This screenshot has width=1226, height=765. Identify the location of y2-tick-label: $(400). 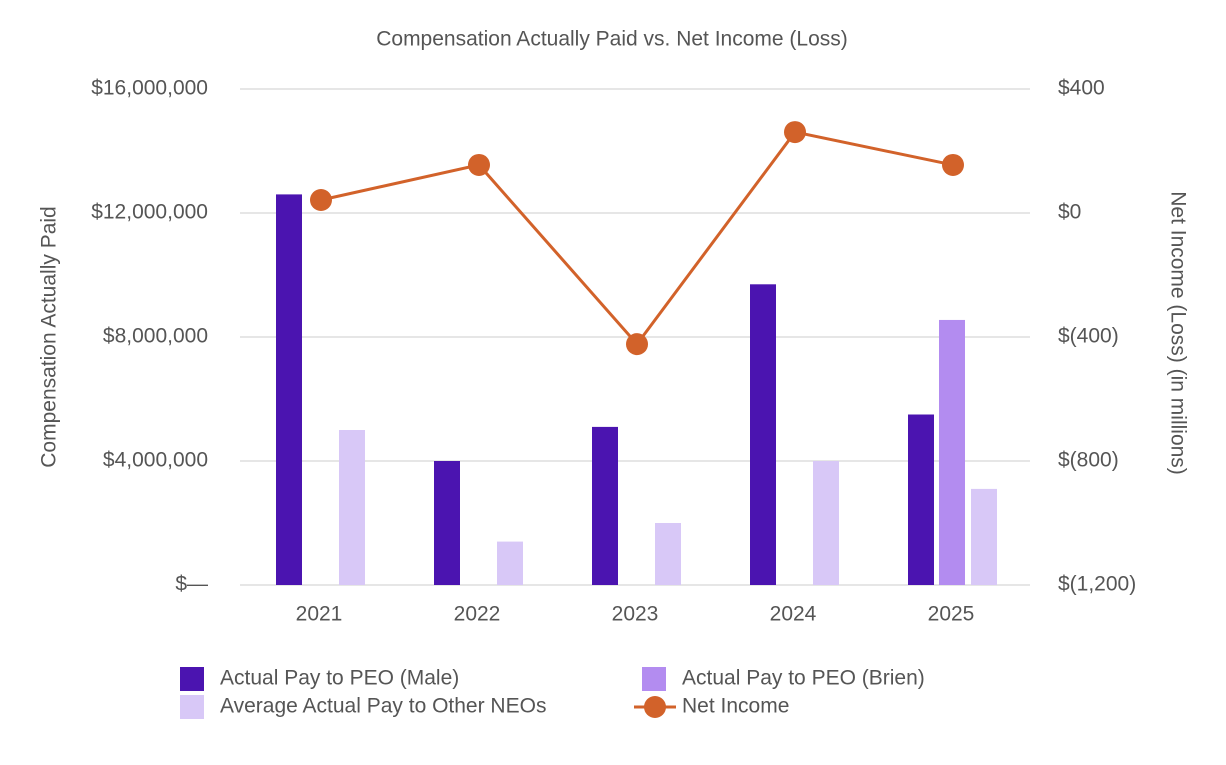
(1088, 336).